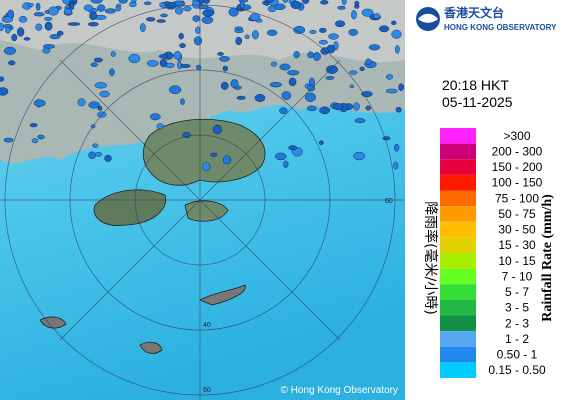  Describe the element at coordinates (517, 261) in the screenshot. I see `legend-label: 10 - 15` at that location.